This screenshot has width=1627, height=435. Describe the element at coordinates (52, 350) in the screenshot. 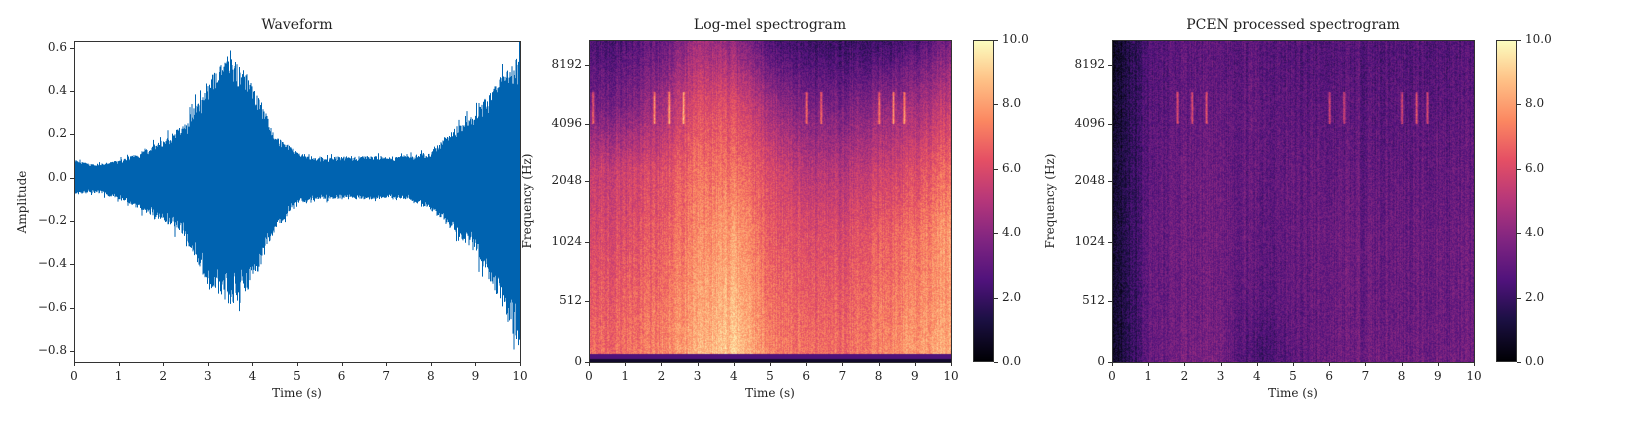

I see `y-tick-label: −0.8` at that location.